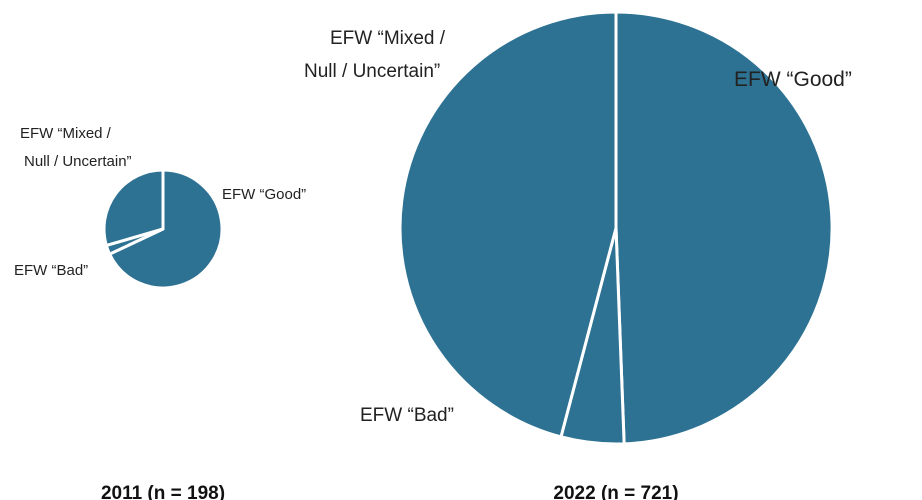  I want to click on caption-2022: 2022 (n = 721), so click(615, 491).